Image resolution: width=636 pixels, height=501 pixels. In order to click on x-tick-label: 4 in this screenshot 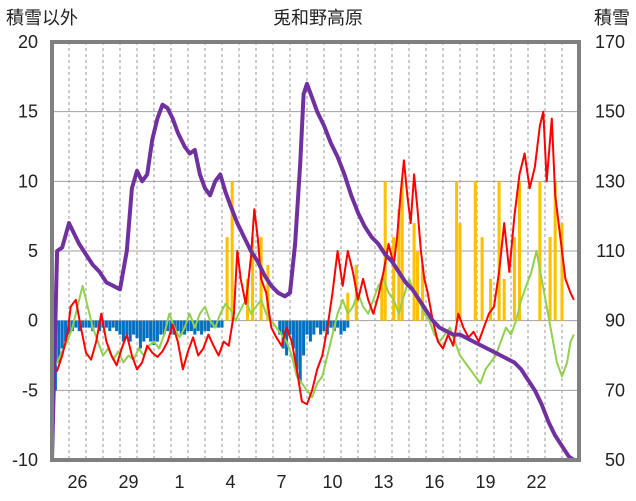, I will do `click(230, 482)`.